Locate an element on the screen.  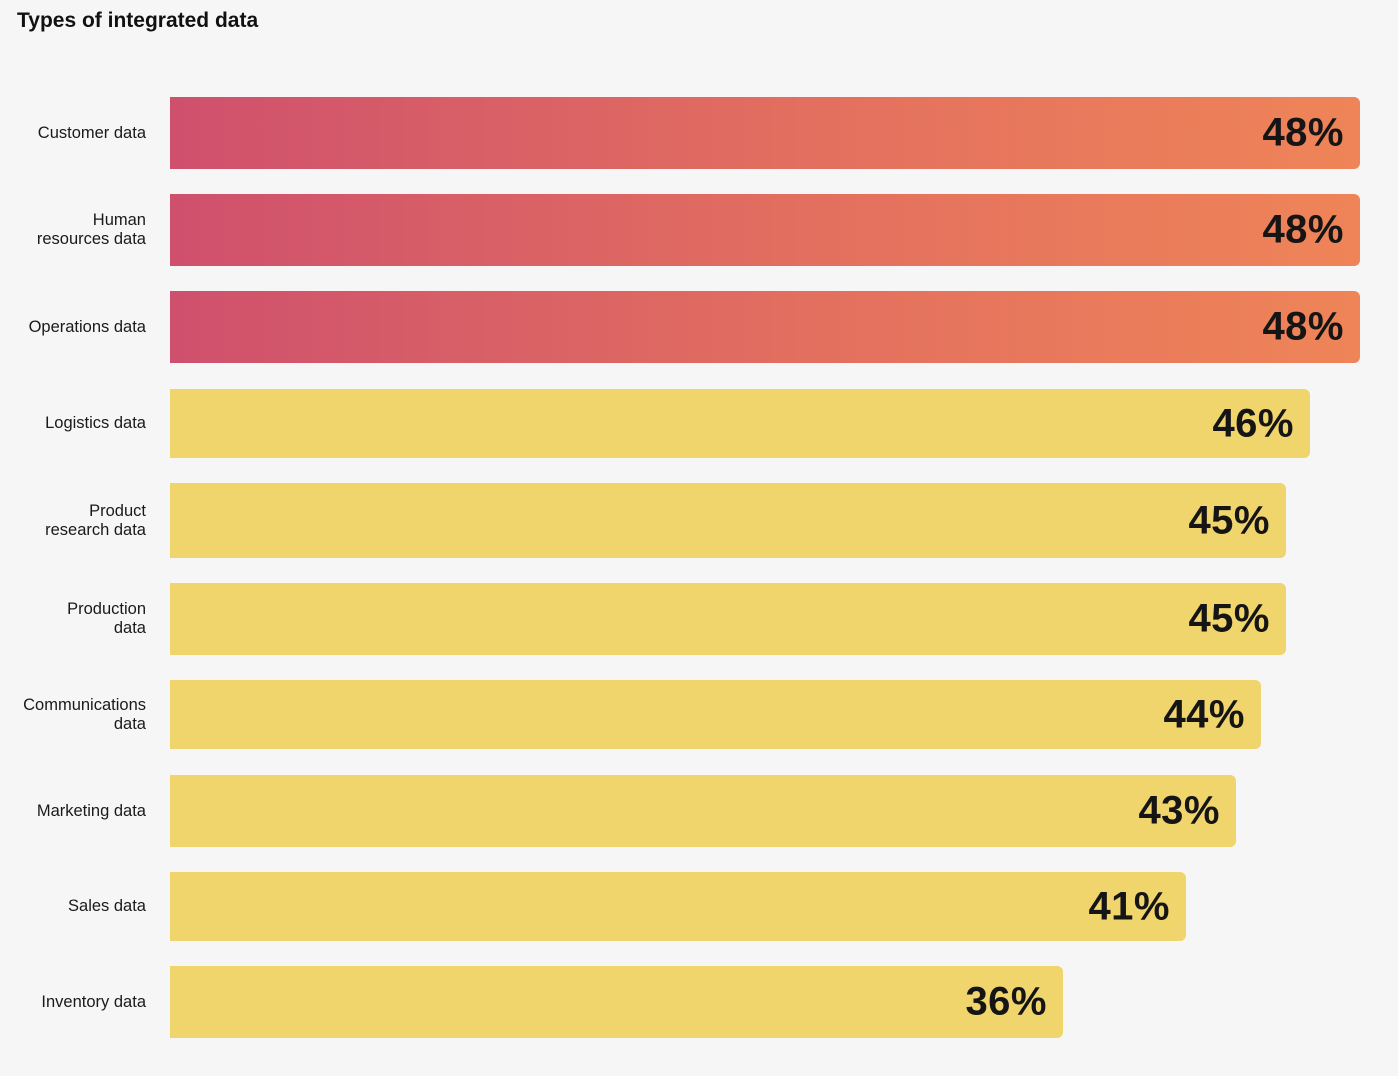
bar: 43% is located at coordinates (703, 811).